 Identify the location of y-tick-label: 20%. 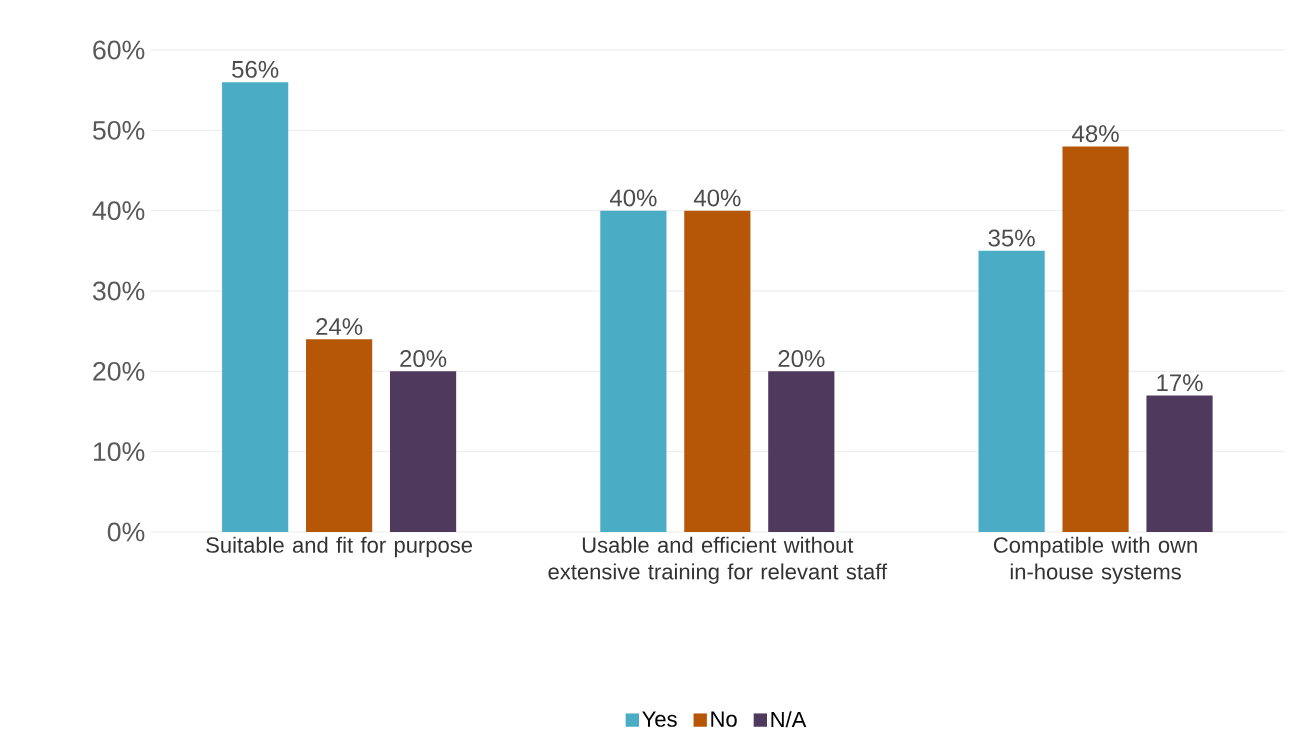
(119, 371).